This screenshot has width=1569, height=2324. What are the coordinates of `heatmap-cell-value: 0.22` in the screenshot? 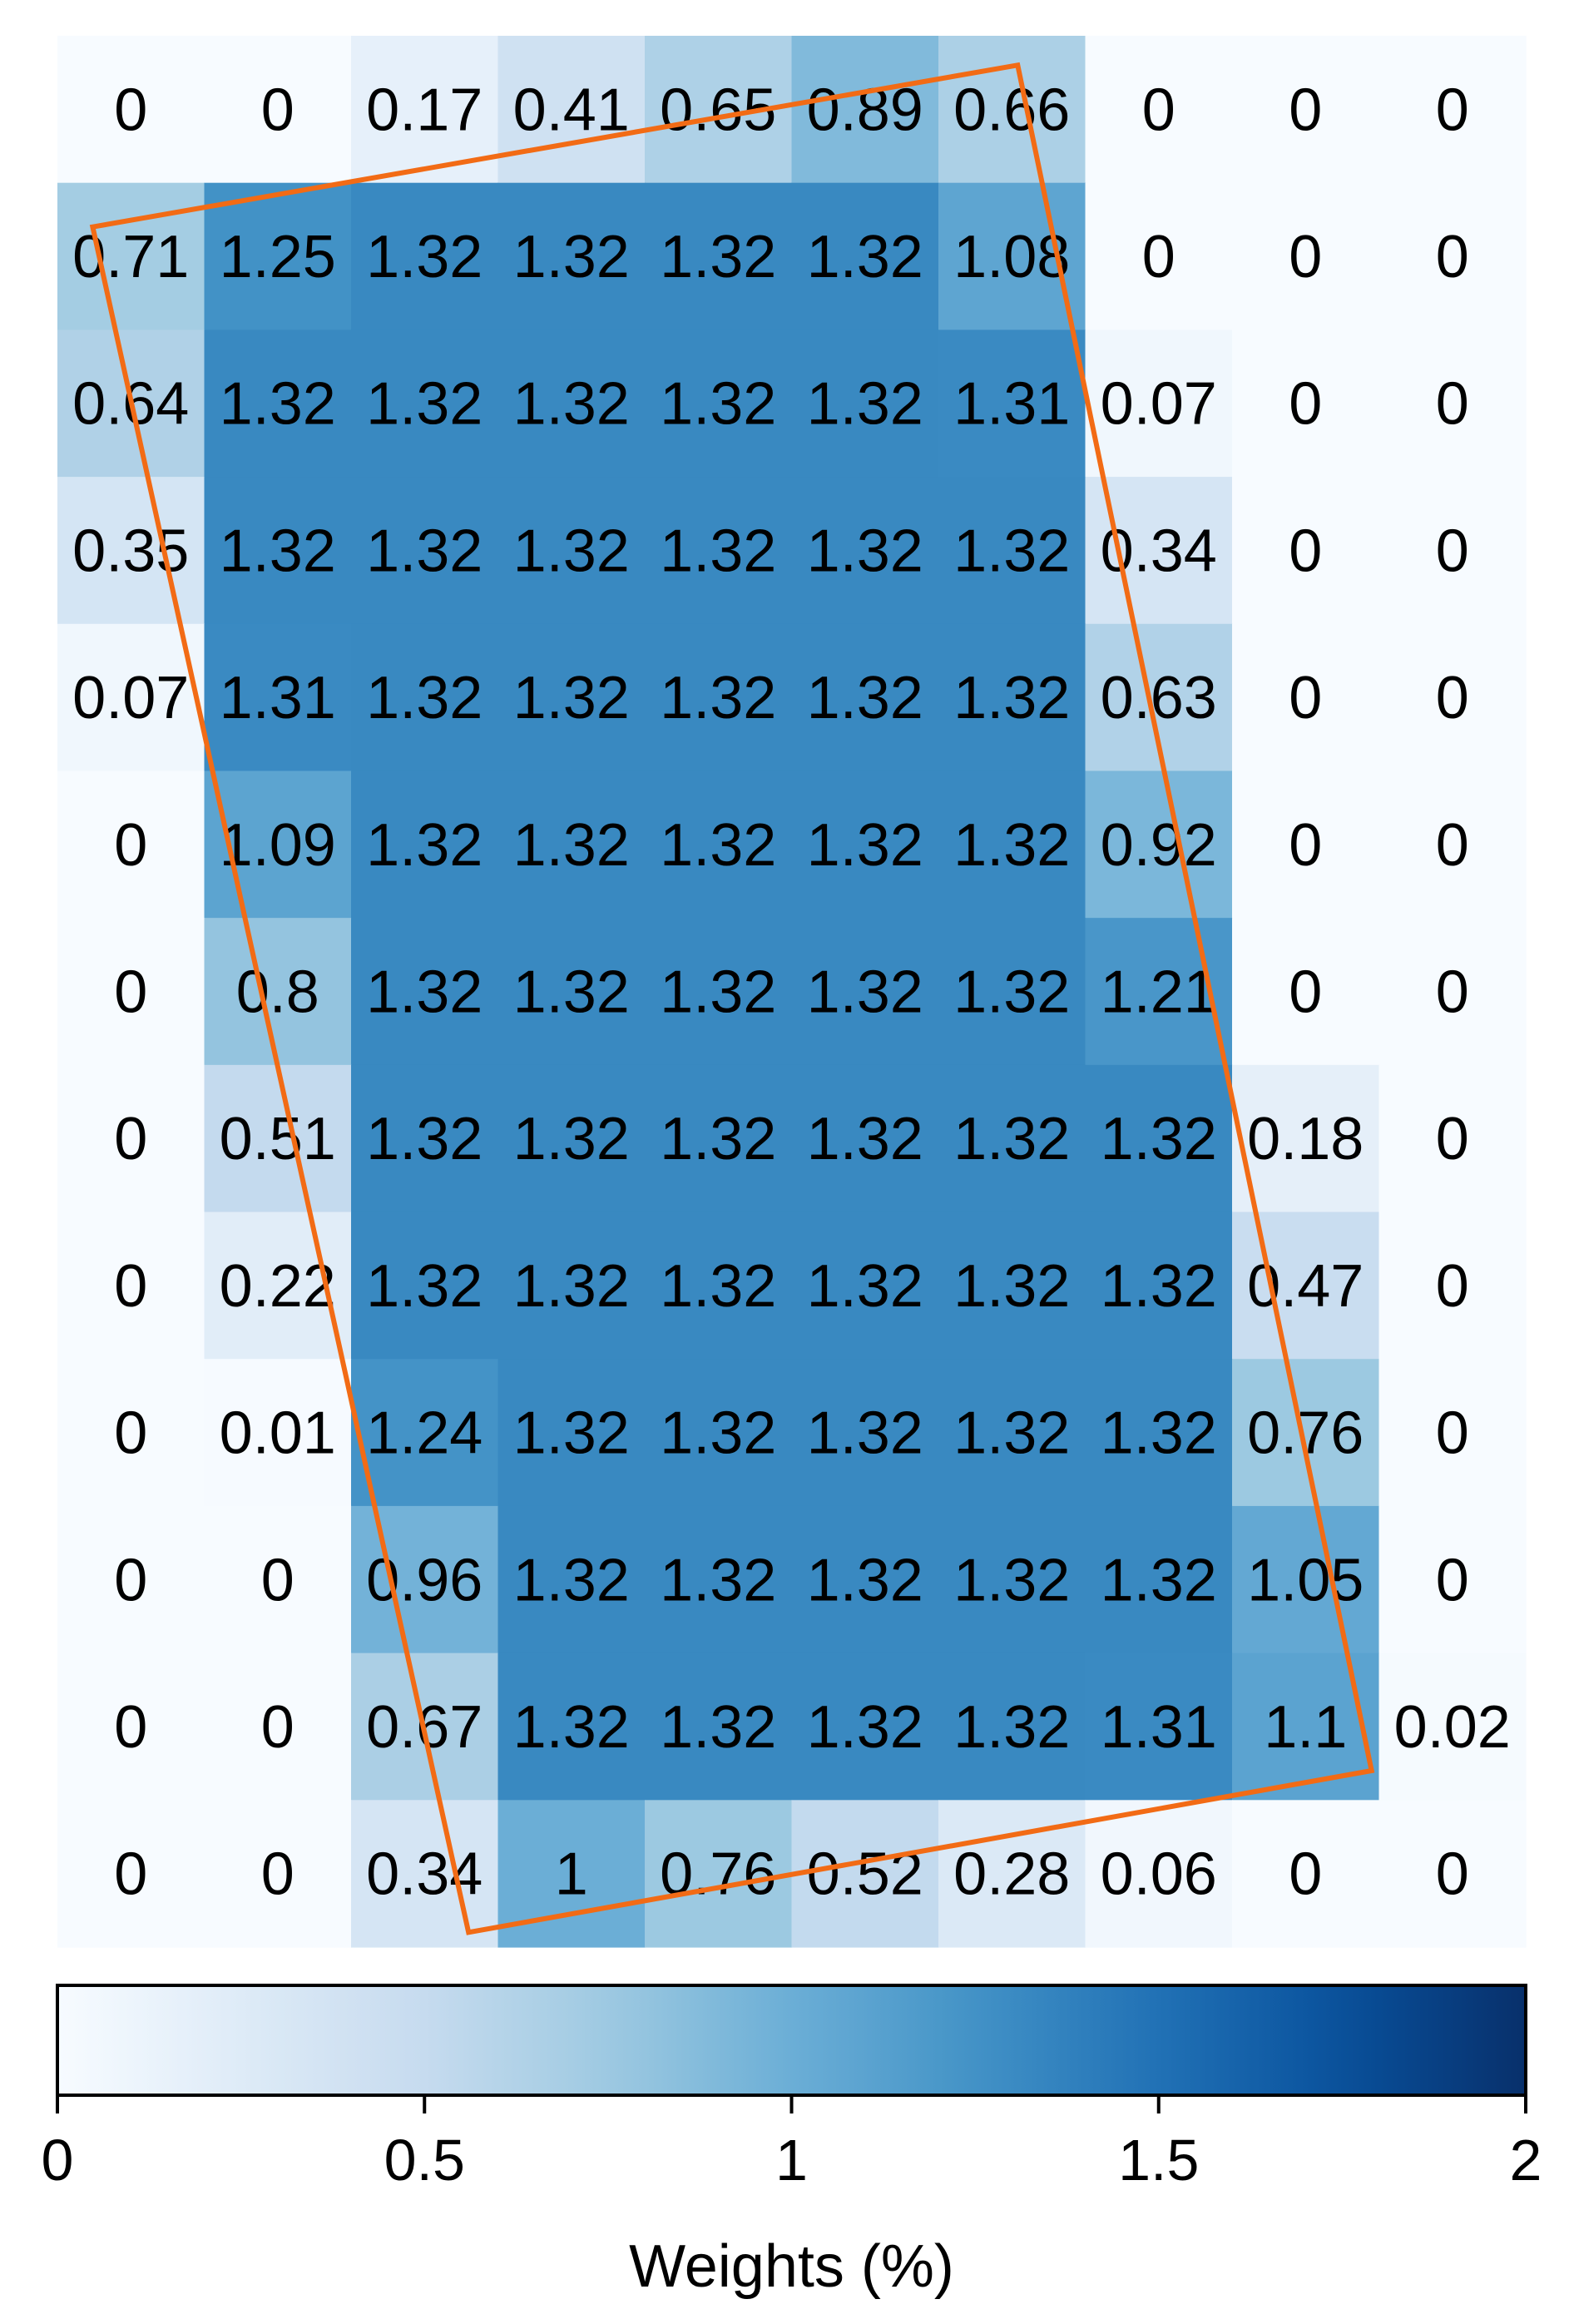 It's located at (278, 1286).